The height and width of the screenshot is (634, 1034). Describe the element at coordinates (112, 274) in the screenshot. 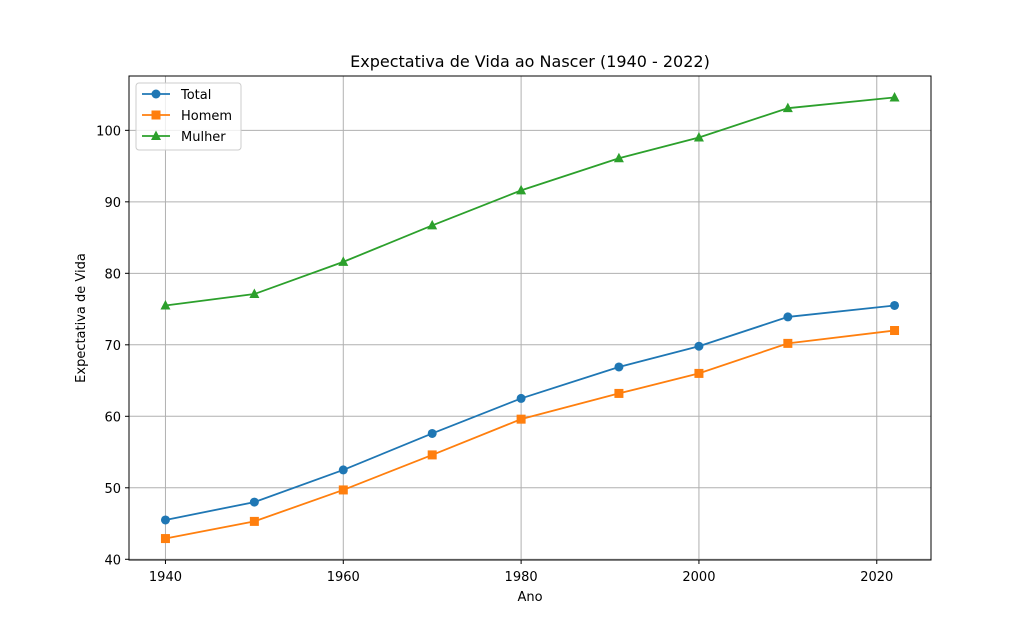

I see `y-tick-label: 80` at that location.